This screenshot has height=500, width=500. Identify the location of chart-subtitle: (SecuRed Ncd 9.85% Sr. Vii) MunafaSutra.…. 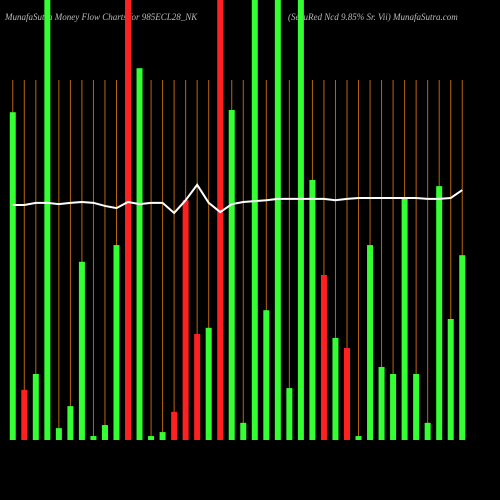
(373, 17).